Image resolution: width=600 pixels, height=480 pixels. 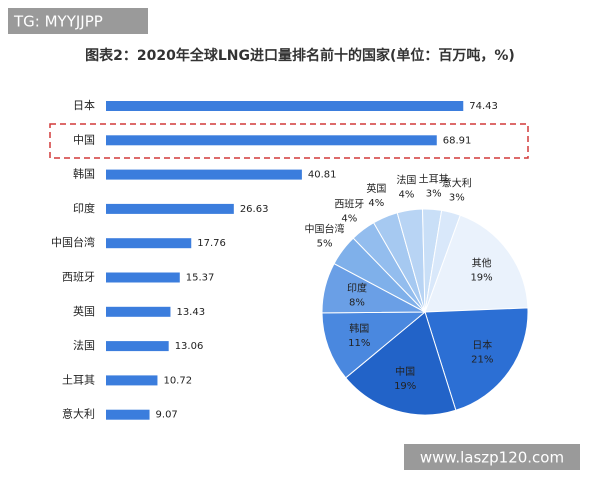 I want to click on slice-name: 中国, so click(x=405, y=371).